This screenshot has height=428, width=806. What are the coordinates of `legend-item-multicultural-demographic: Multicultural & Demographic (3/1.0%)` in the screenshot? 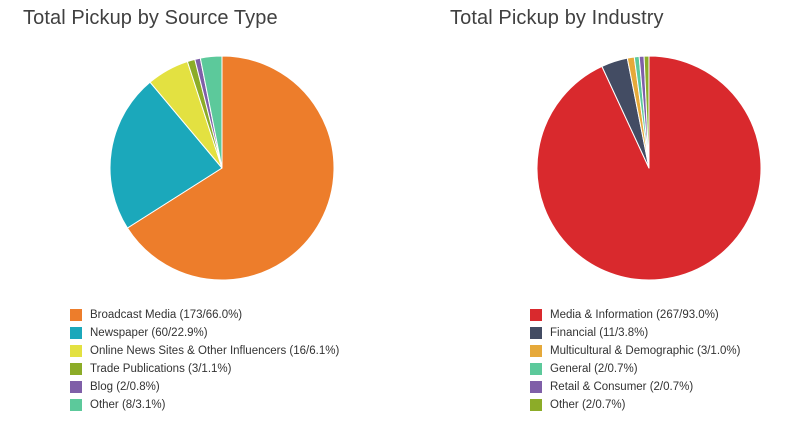 It's located at (635, 351).